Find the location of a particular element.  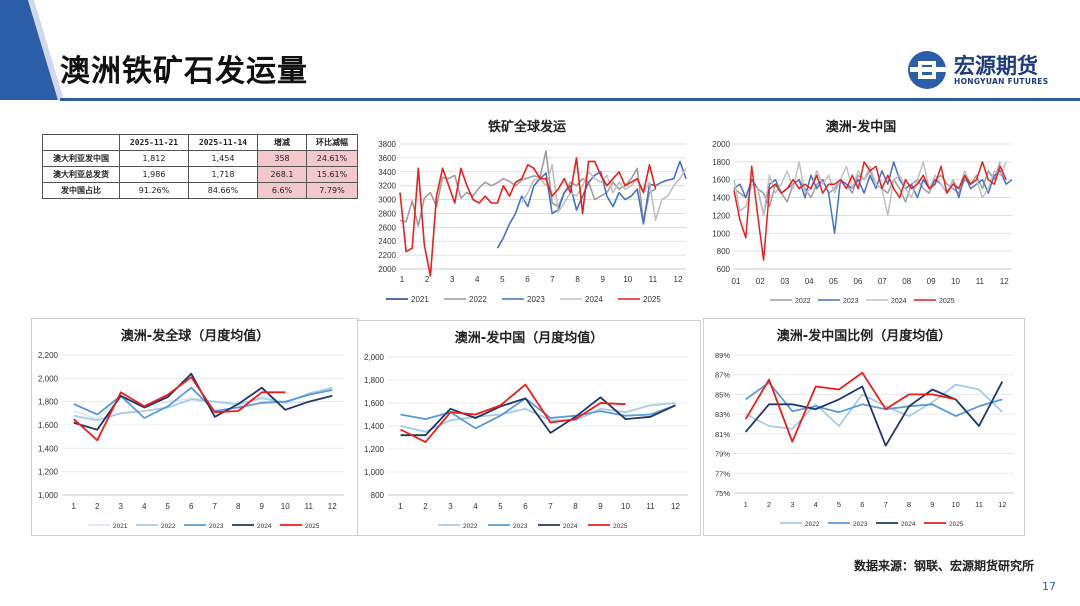

table-row: 发中国占比 91.26% 84.66% 6.6% 7.79% is located at coordinates (200, 190).